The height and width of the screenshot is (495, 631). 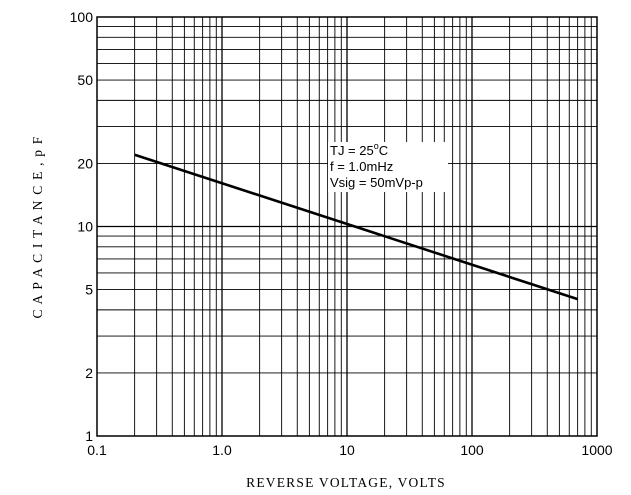 What do you see at coordinates (89, 290) in the screenshot?
I see `y-tick-label: 5` at bounding box center [89, 290].